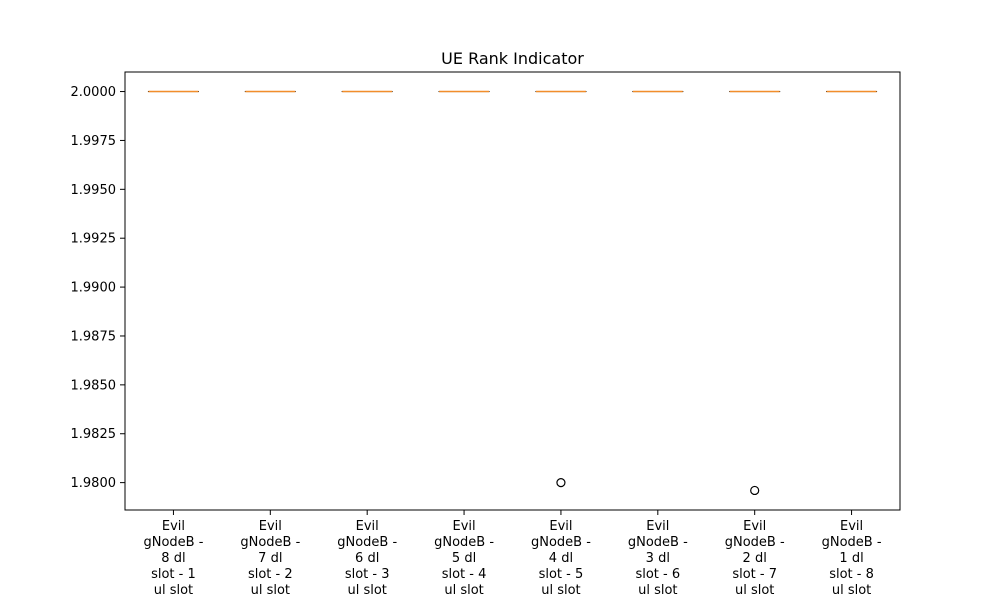 The height and width of the screenshot is (600, 1000). I want to click on x-tick-label: Evil gNodeB -4 dl slot - 5 ul slot, so click(561, 558).